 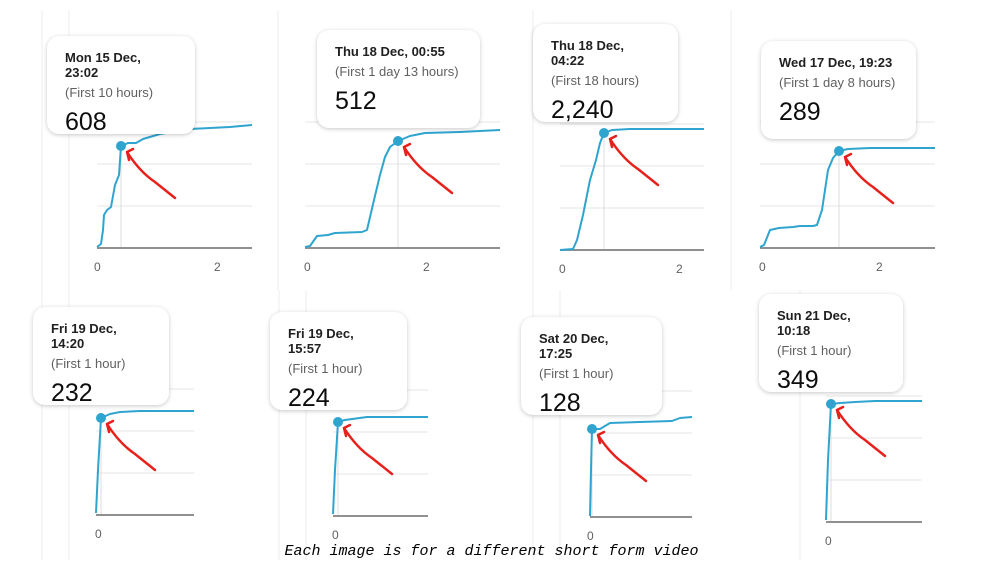 What do you see at coordinates (103, 65) in the screenshot?
I see `tooltip-date: Mon 15 Dec, 23:02` at bounding box center [103, 65].